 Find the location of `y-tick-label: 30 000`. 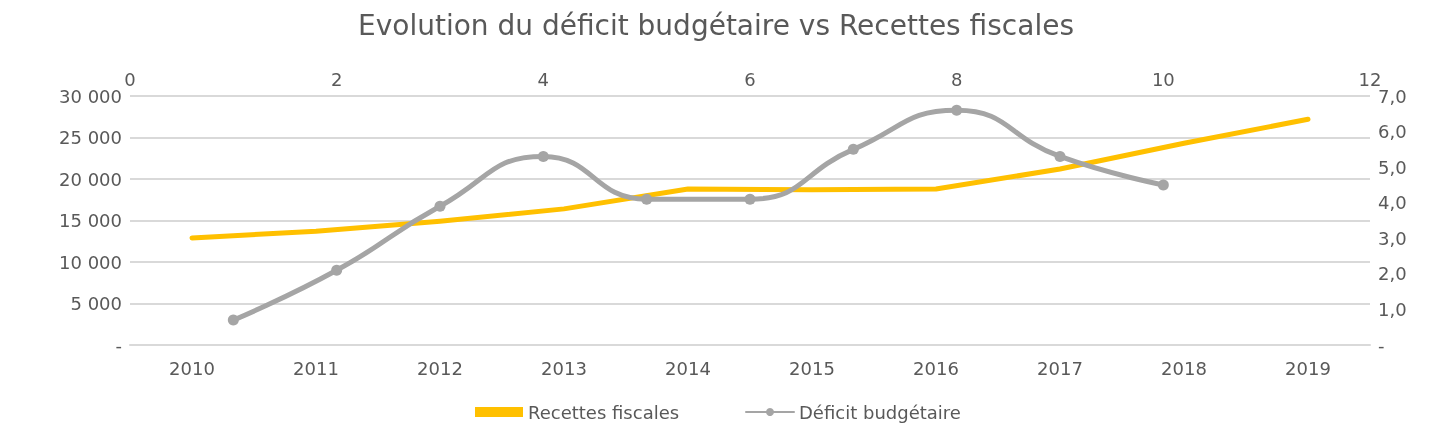

y-tick-label: 30 000 is located at coordinates (90, 96).